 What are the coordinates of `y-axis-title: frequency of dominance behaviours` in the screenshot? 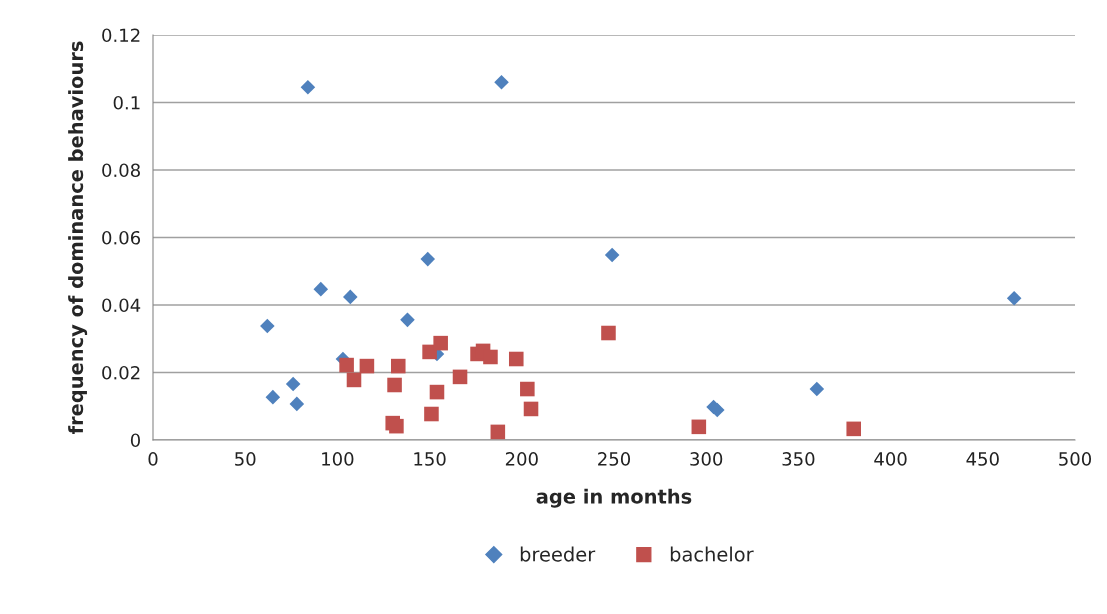 It's located at (78, 238).